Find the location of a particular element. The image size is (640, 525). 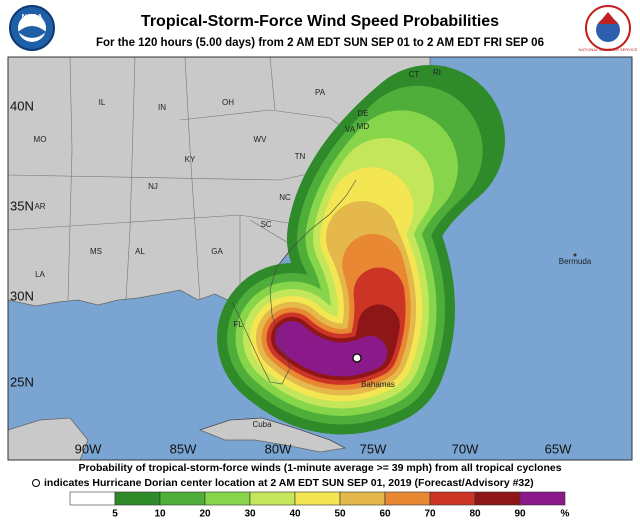

scale-label: 30 is located at coordinates (250, 514).